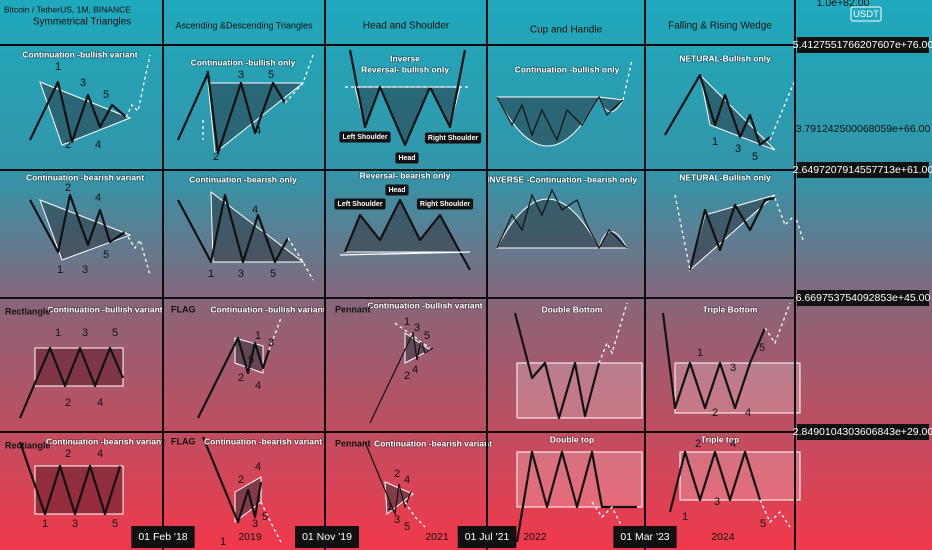 The height and width of the screenshot is (550, 932). I want to click on pattern-title: Inverse, so click(405, 58).